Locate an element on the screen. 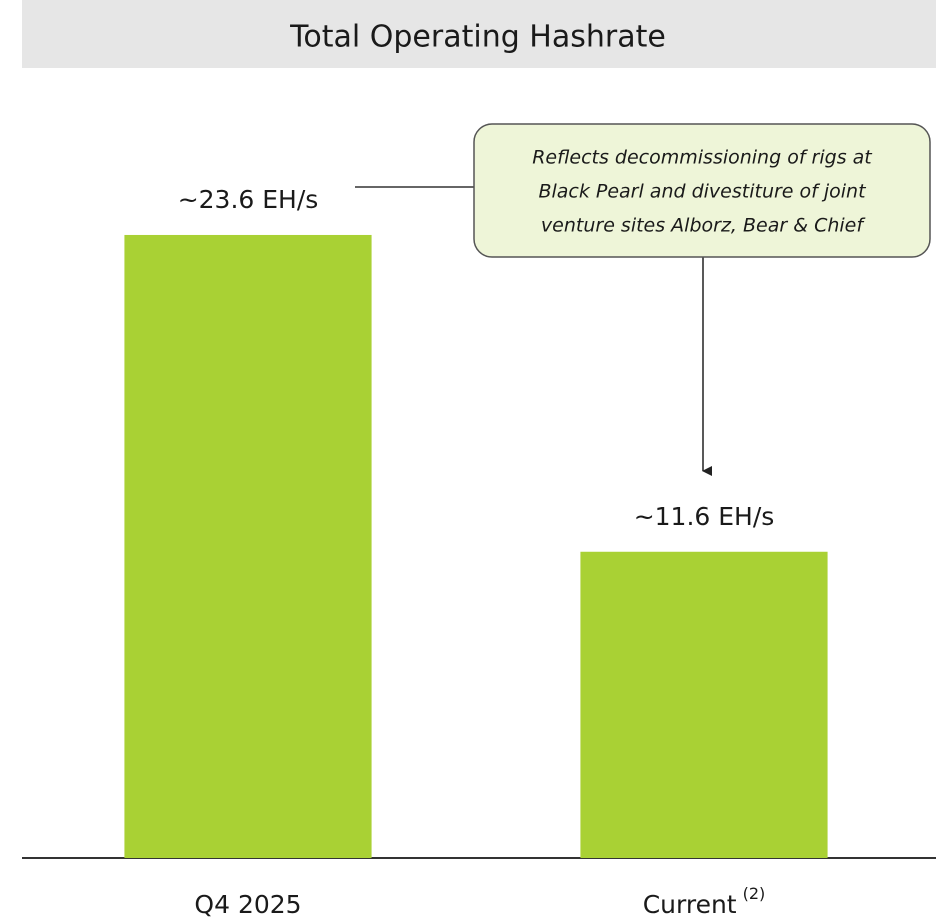  category-name: Current is located at coordinates (690, 904).